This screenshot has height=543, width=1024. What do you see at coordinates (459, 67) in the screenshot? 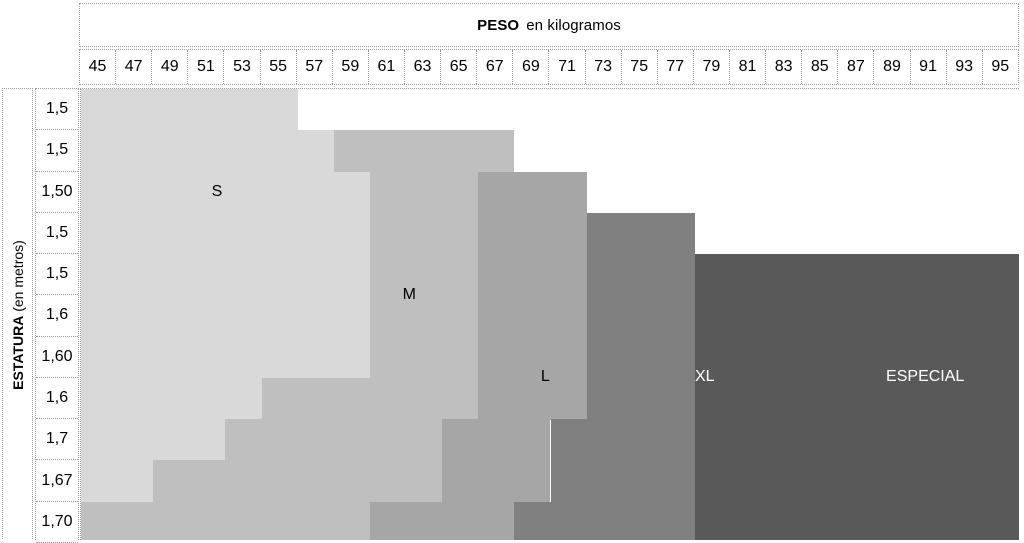
I see `weight-header-cell: 65` at bounding box center [459, 67].